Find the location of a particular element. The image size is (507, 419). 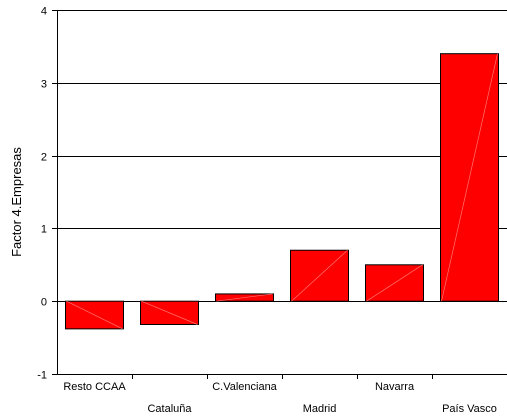

category-label: Madrid is located at coordinates (320, 409).